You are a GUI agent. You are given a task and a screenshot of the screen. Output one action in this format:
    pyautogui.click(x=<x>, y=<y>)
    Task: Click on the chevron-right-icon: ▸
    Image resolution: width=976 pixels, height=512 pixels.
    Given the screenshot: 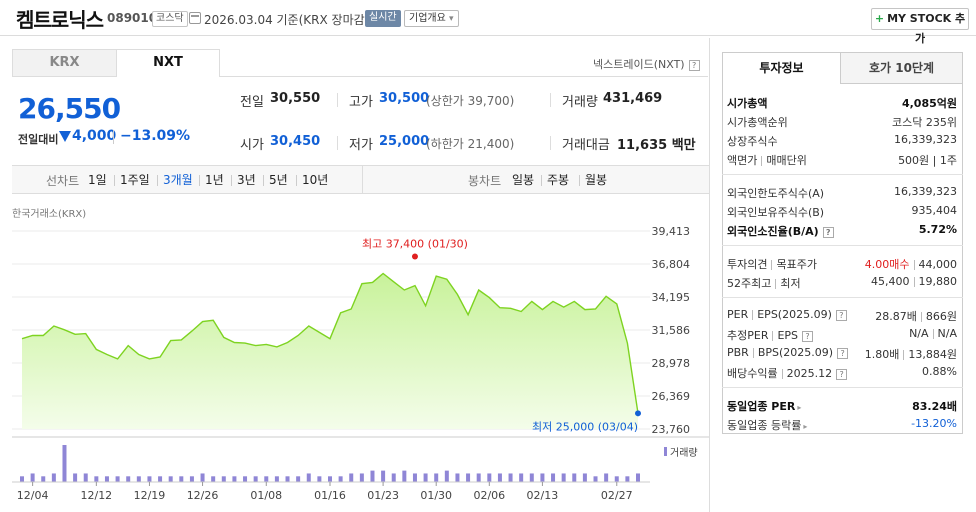 What is the action you would take?
    pyautogui.click(x=805, y=426)
    